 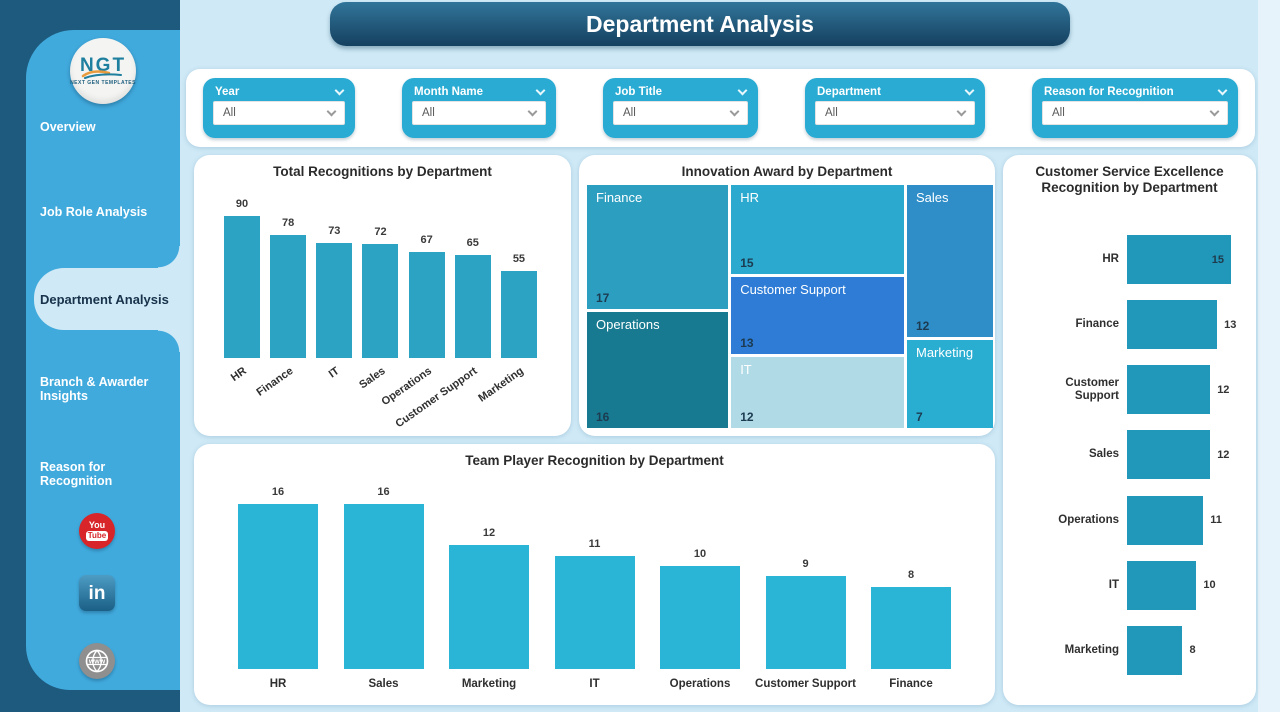 What do you see at coordinates (658, 247) in the screenshot?
I see `treemap-tile-finance: Finance 17` at bounding box center [658, 247].